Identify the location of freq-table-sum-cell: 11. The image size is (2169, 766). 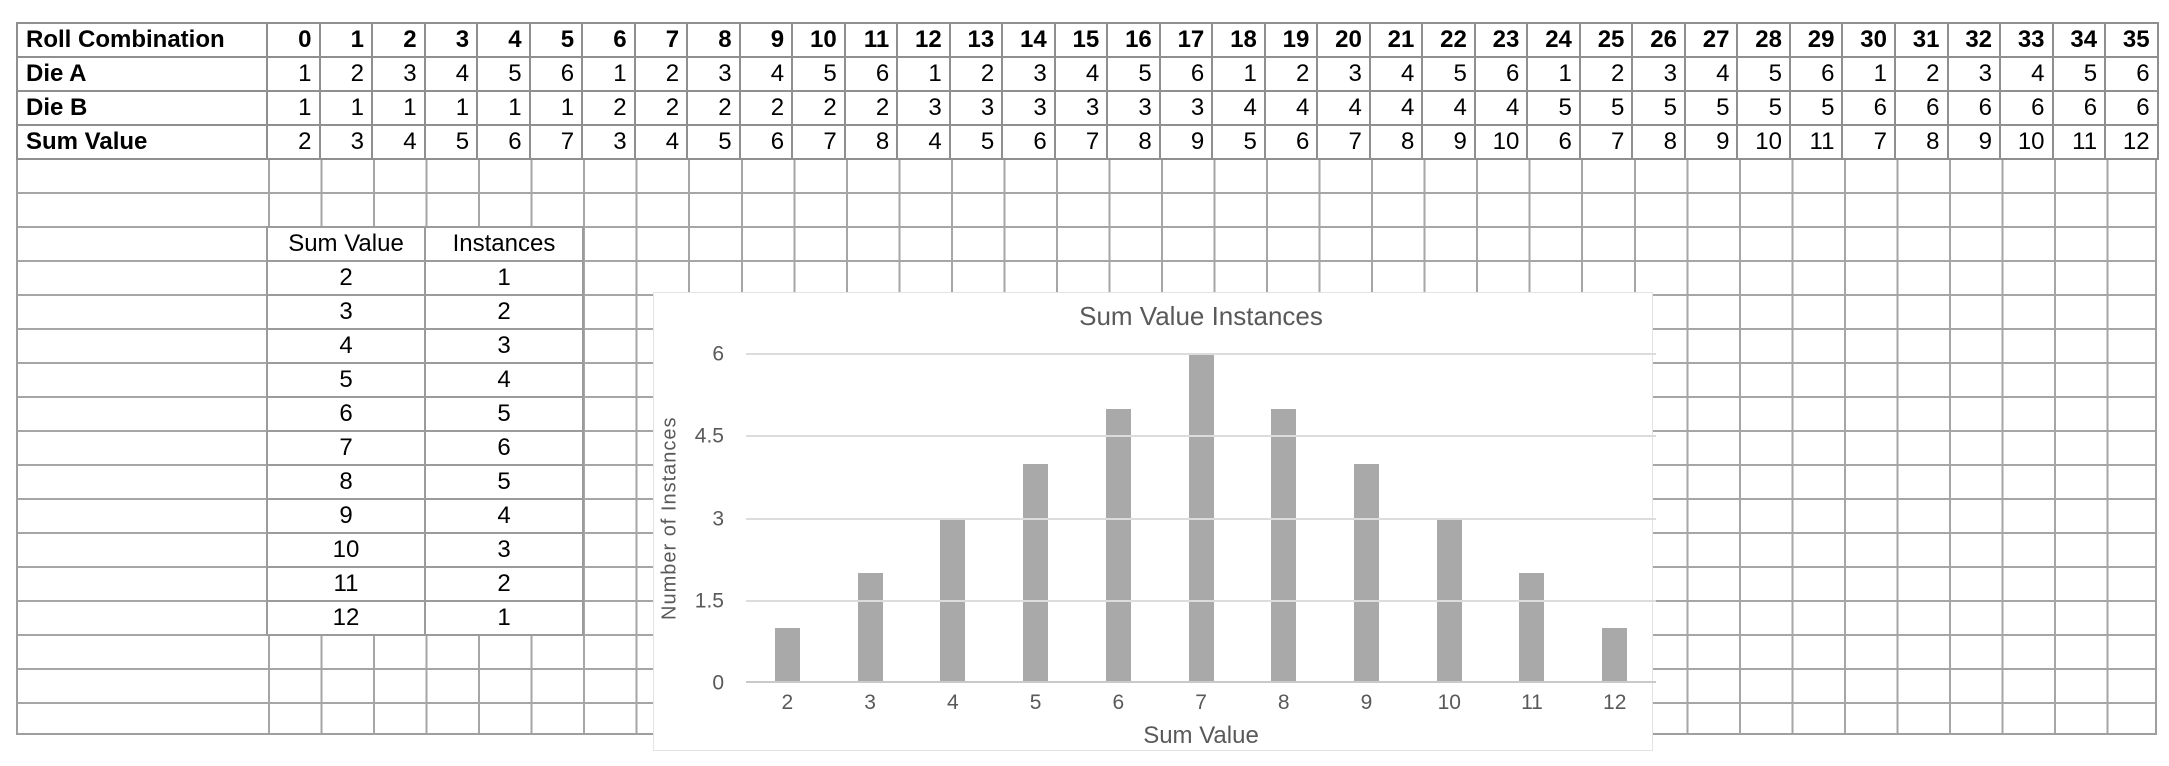
(347, 585).